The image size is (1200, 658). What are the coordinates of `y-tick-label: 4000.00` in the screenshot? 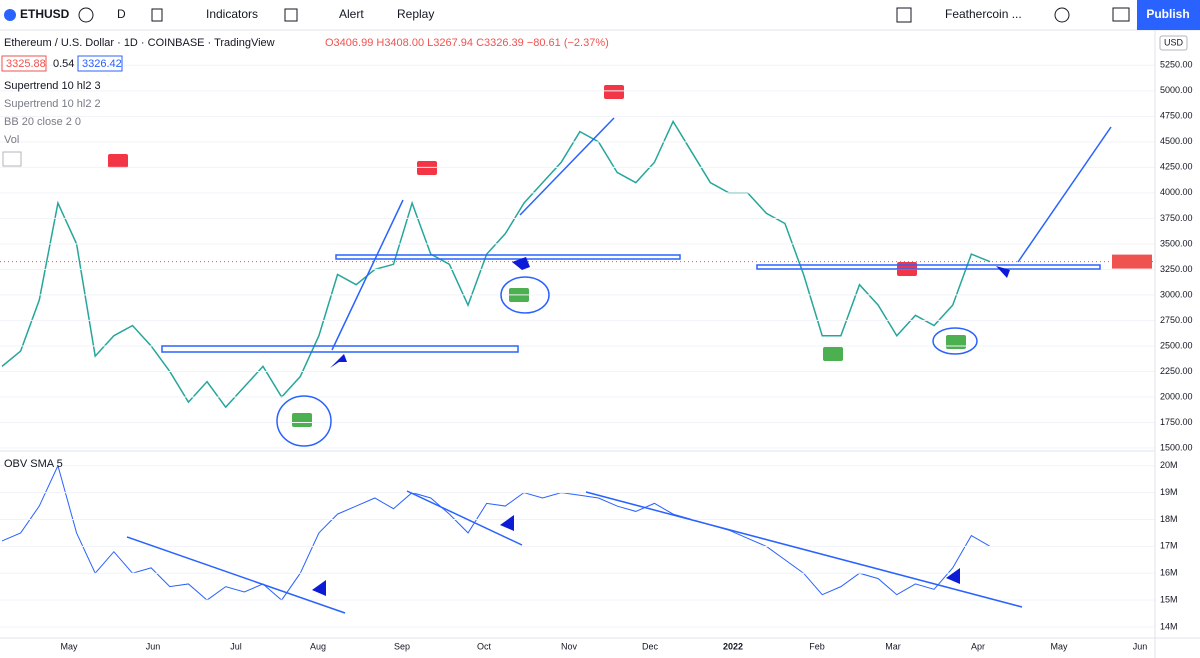 It's located at (1176, 192).